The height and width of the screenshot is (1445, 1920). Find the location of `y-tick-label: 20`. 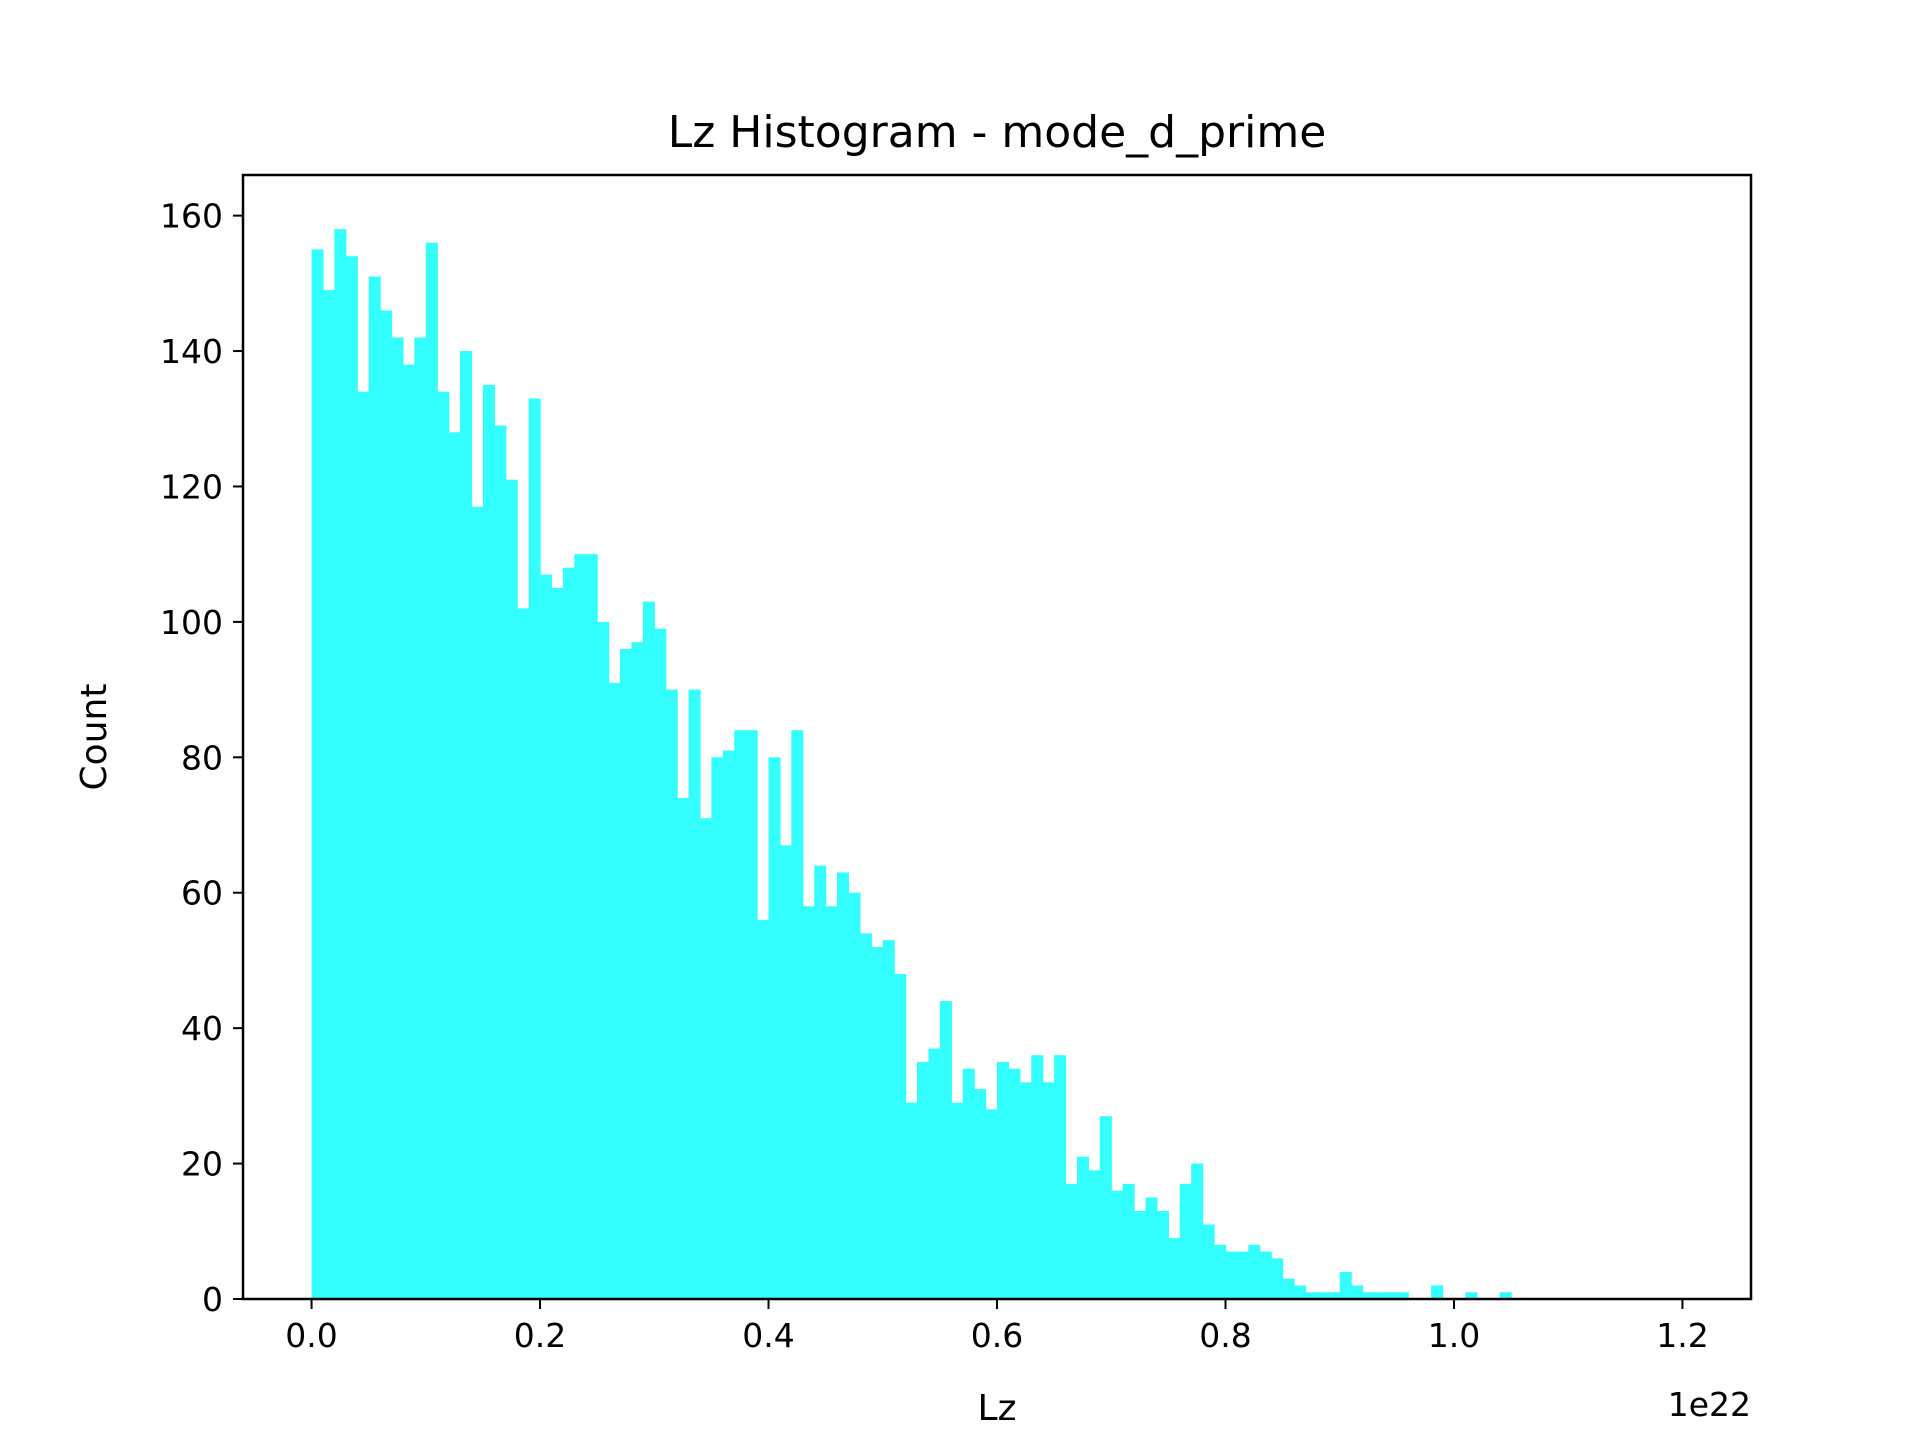

y-tick-label: 20 is located at coordinates (202, 1164).